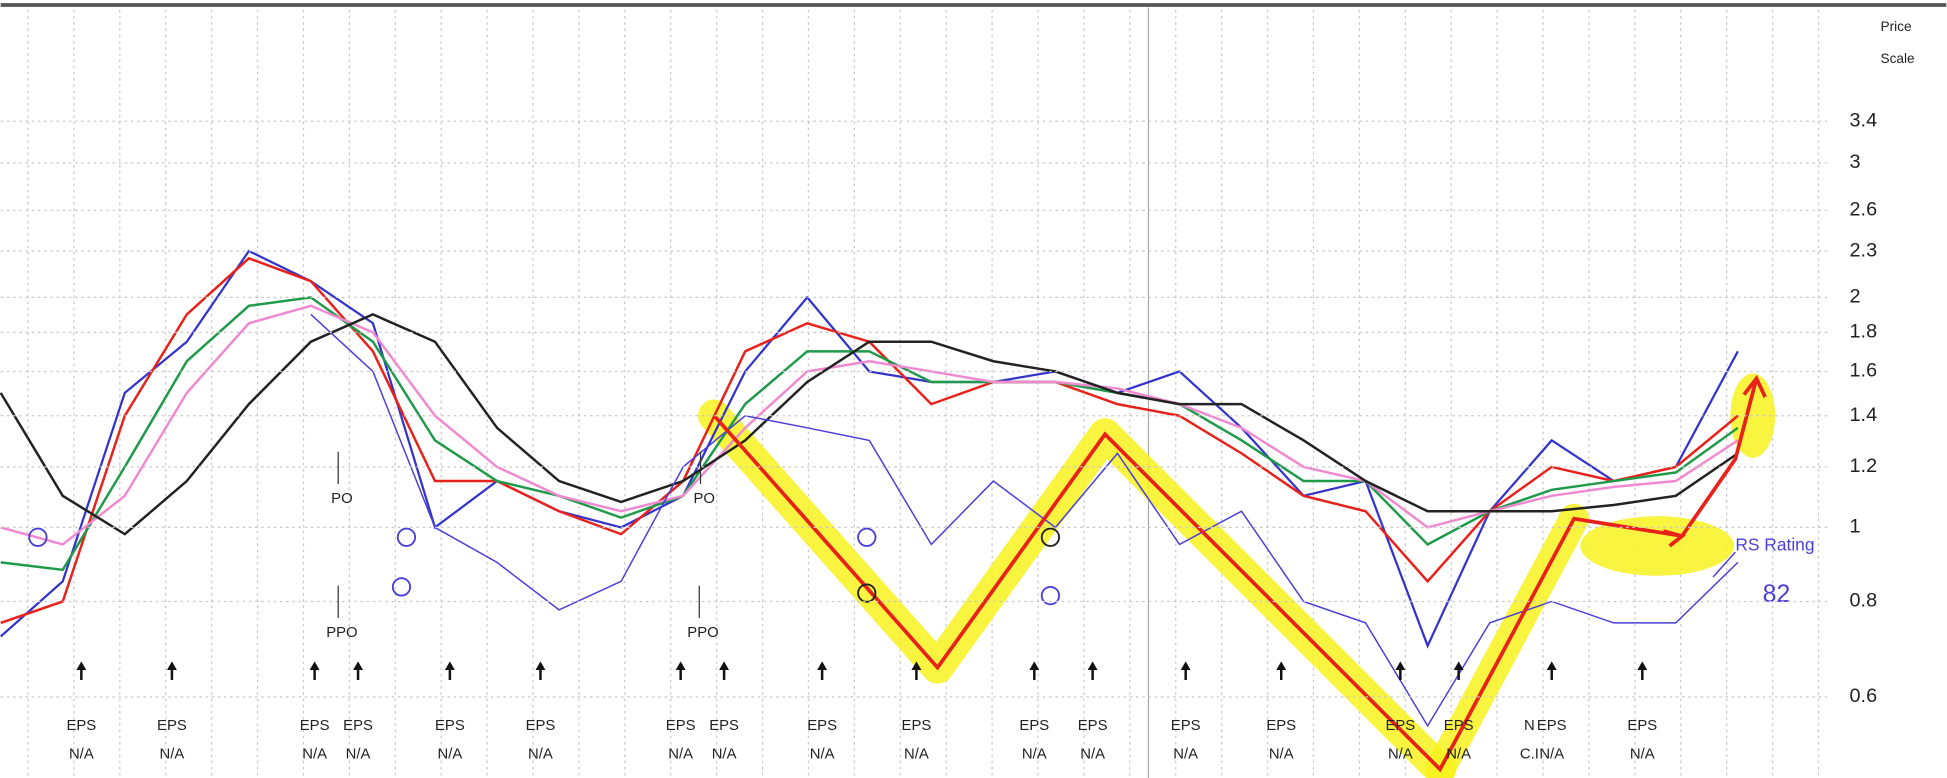  I want to click on y-tick-label: 1.2, so click(1864, 466).